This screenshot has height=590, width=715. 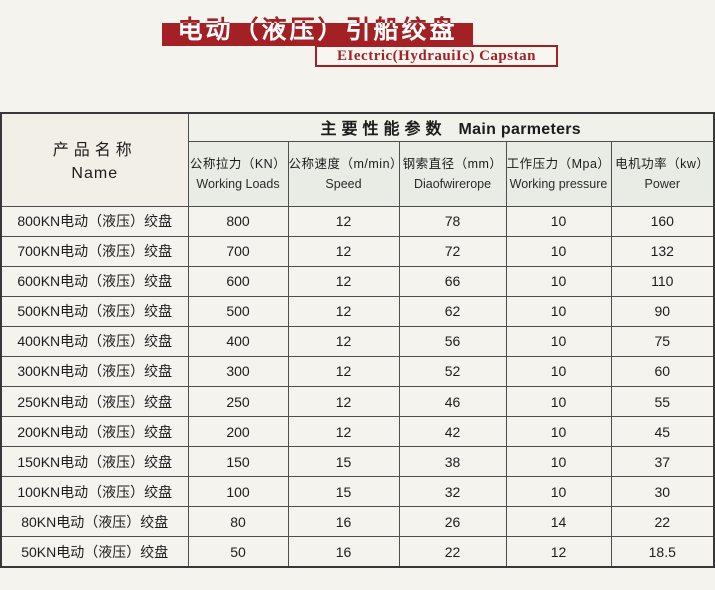 What do you see at coordinates (94, 552) in the screenshot?
I see `product-name-cell: 50KN电动（液压）绞盘` at bounding box center [94, 552].